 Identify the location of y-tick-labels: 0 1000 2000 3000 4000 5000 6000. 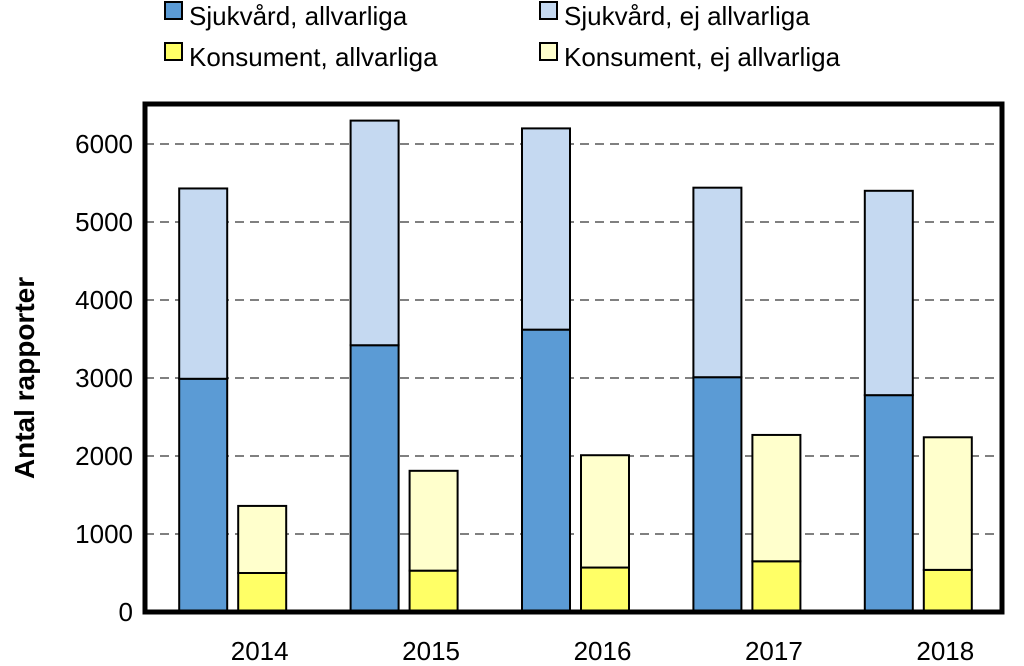
(104, 378).